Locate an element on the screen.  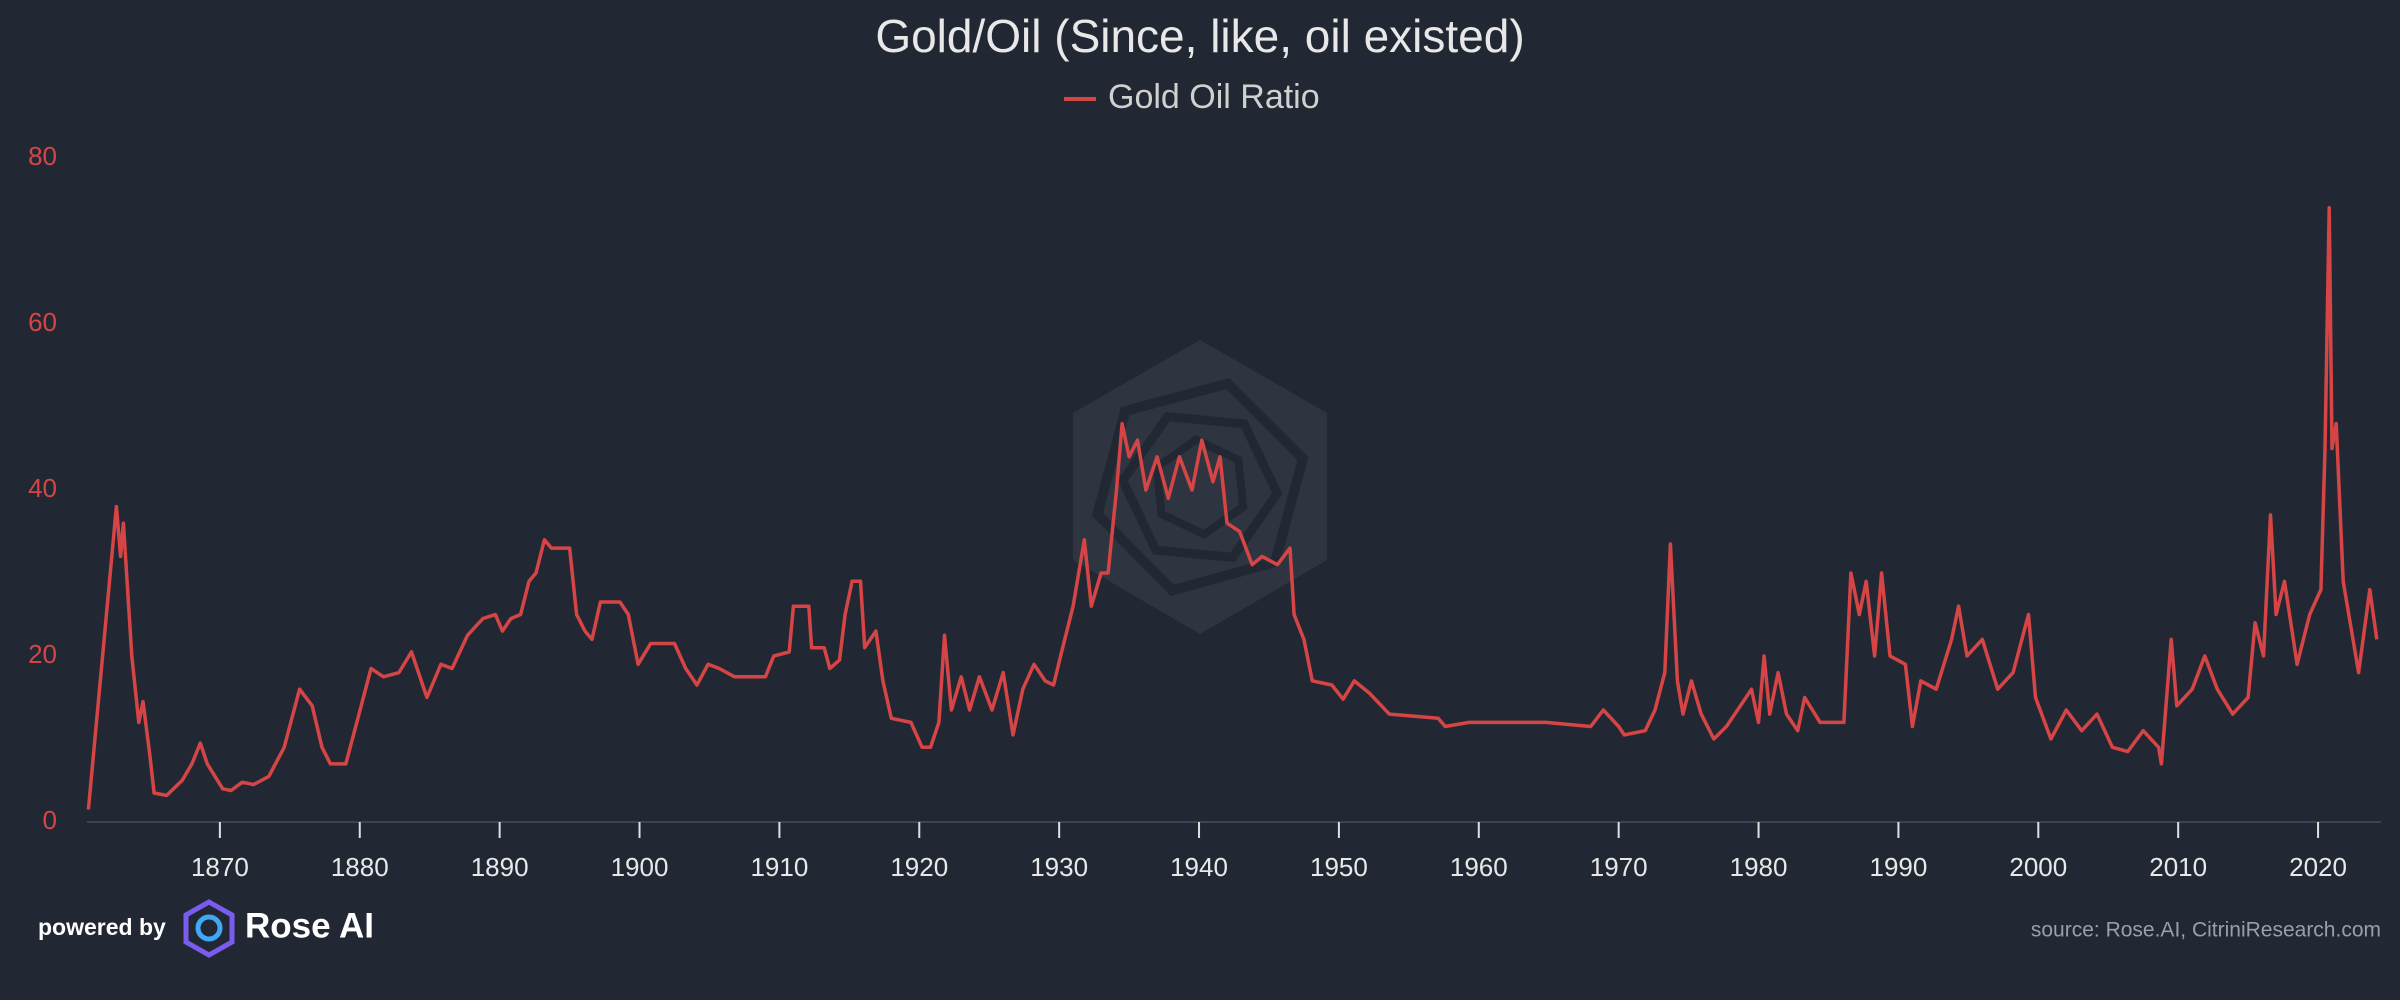
x-tick-label: 1990 is located at coordinates (1898, 867).